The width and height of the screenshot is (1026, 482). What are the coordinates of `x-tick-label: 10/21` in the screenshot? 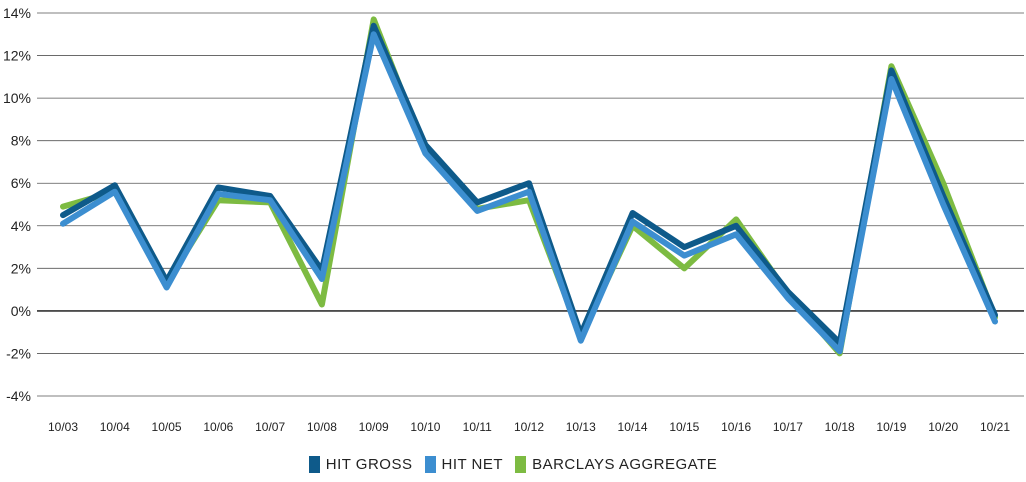 It's located at (995, 427).